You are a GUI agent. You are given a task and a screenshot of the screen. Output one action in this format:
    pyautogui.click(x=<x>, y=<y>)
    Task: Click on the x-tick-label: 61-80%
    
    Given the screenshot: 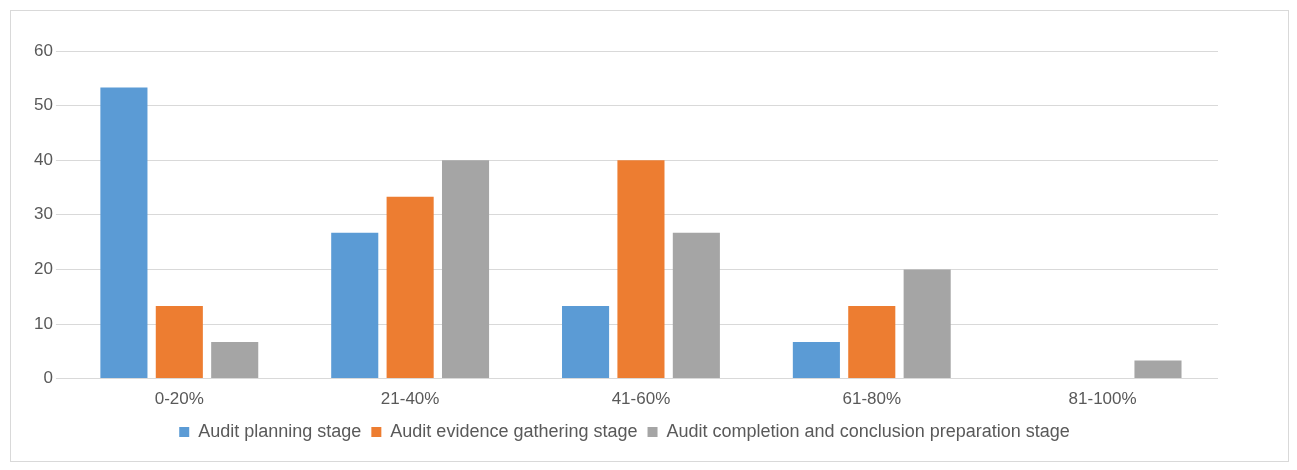 What is the action you would take?
    pyautogui.click(x=872, y=399)
    